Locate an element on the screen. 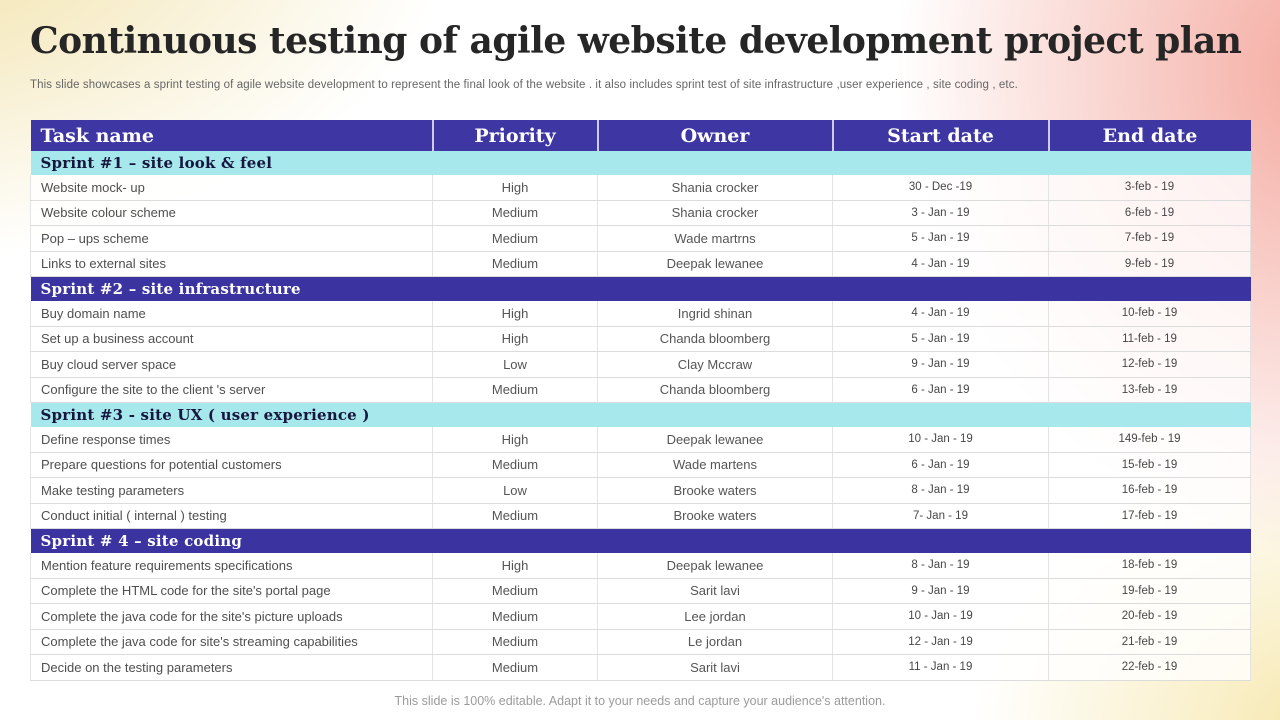  task-cell: Pop – ups scheme is located at coordinates (231, 238).